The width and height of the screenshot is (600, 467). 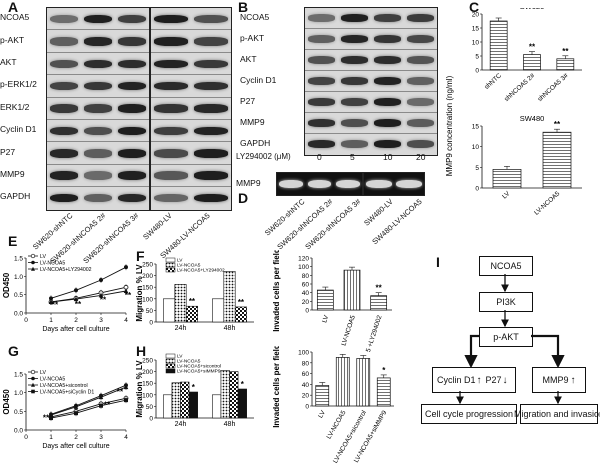 What do you see at coordinates (13, 7) in the screenshot?
I see `panel-label-a: A` at bounding box center [13, 7].